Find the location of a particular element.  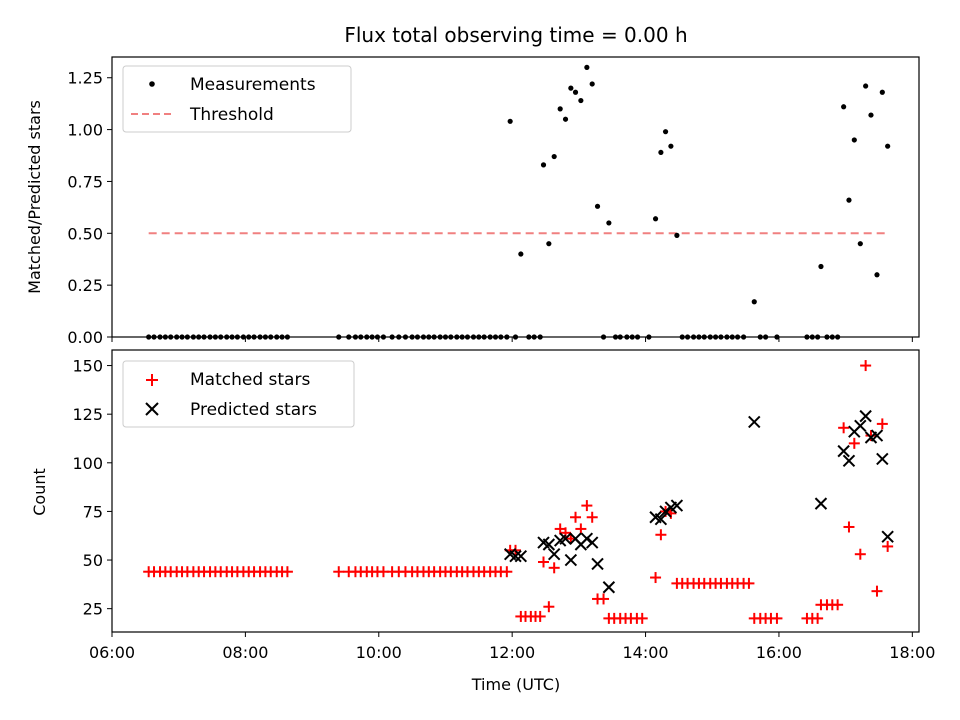

x-axis-label: Time (UTC) is located at coordinates (515, 684).